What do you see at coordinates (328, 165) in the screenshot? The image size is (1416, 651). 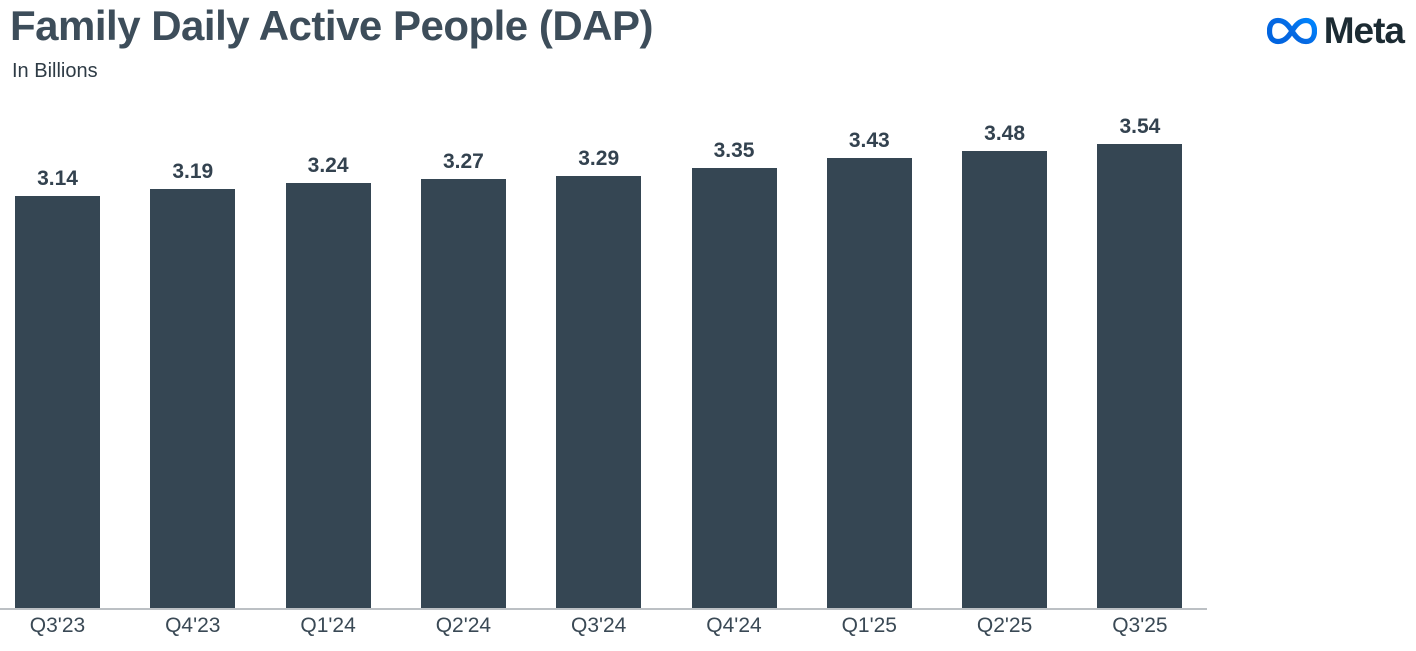 I see `bar-value-label: 3.24` at bounding box center [328, 165].